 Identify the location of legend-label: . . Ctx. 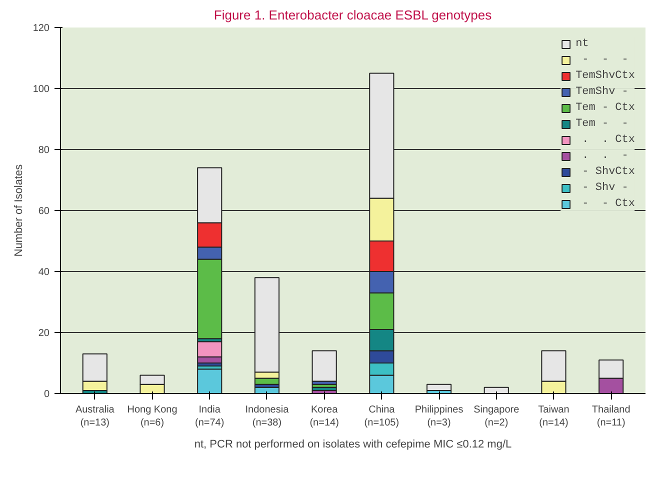
(608, 140).